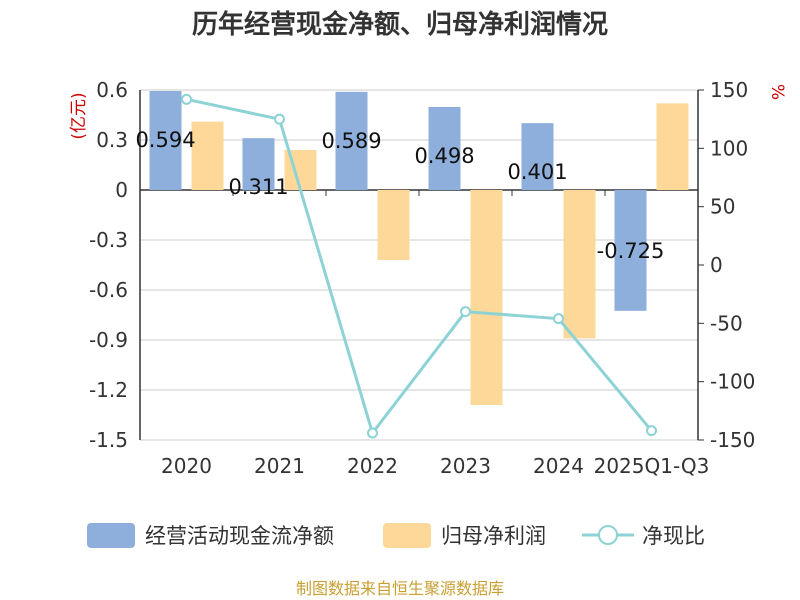 This screenshot has height=600, width=800. What do you see at coordinates (673, 536) in the screenshot?
I see `legend-label-ratio: 净现比` at bounding box center [673, 536].